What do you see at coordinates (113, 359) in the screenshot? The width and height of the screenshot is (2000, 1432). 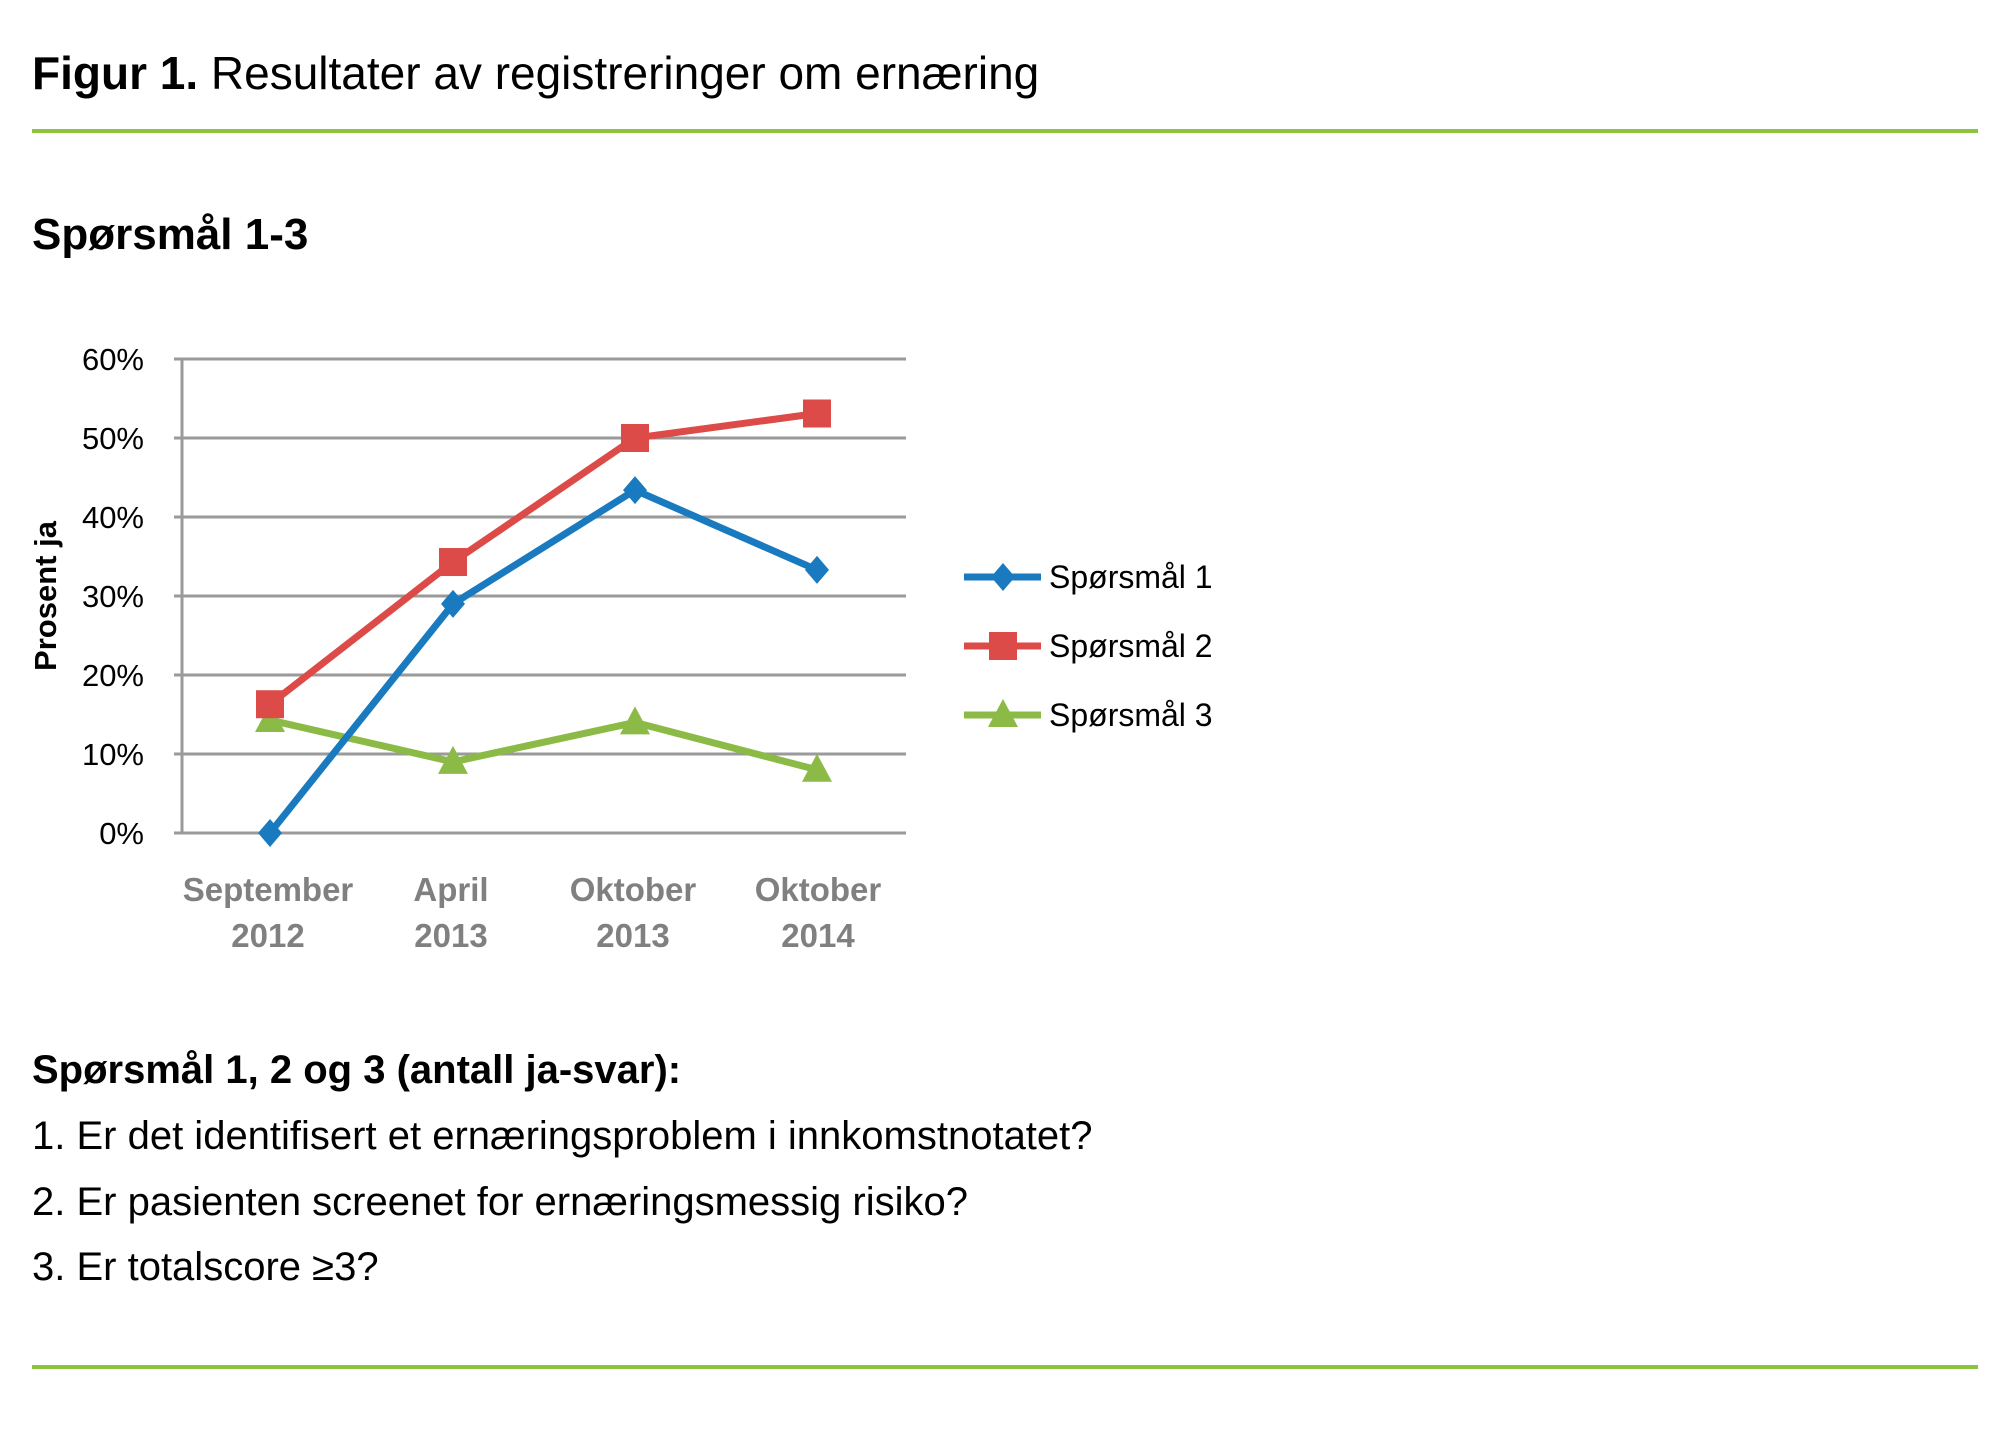 I see `y-tick-label: 60%` at bounding box center [113, 359].